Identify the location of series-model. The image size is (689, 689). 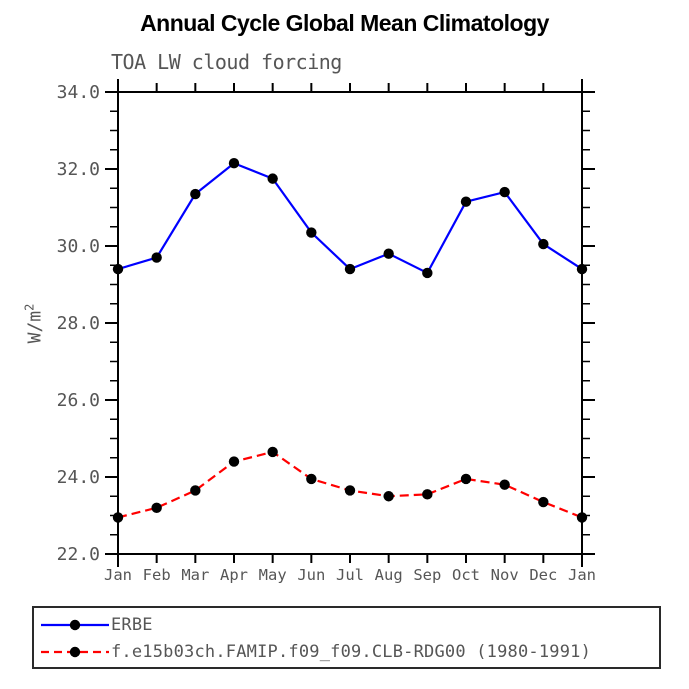
(350, 484).